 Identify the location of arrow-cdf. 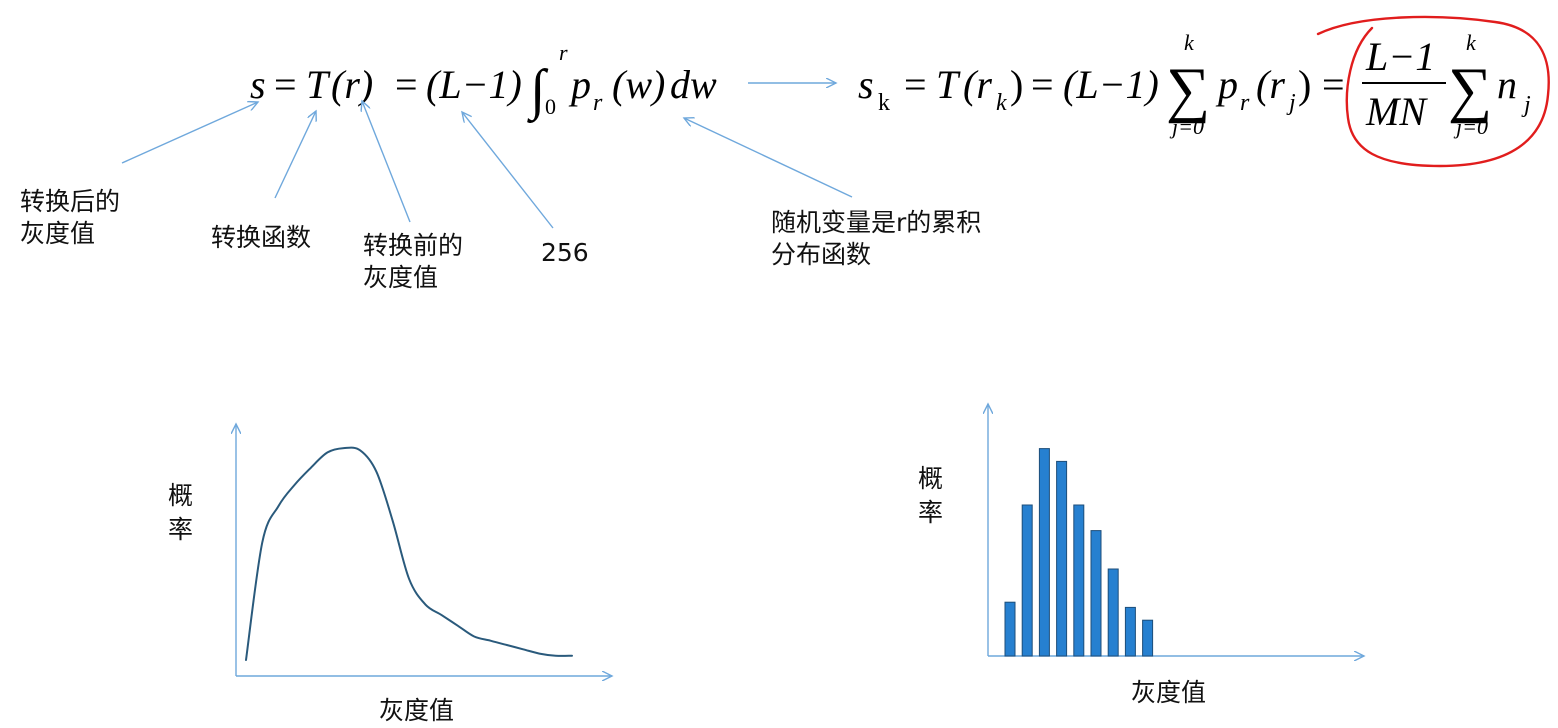
(768, 158).